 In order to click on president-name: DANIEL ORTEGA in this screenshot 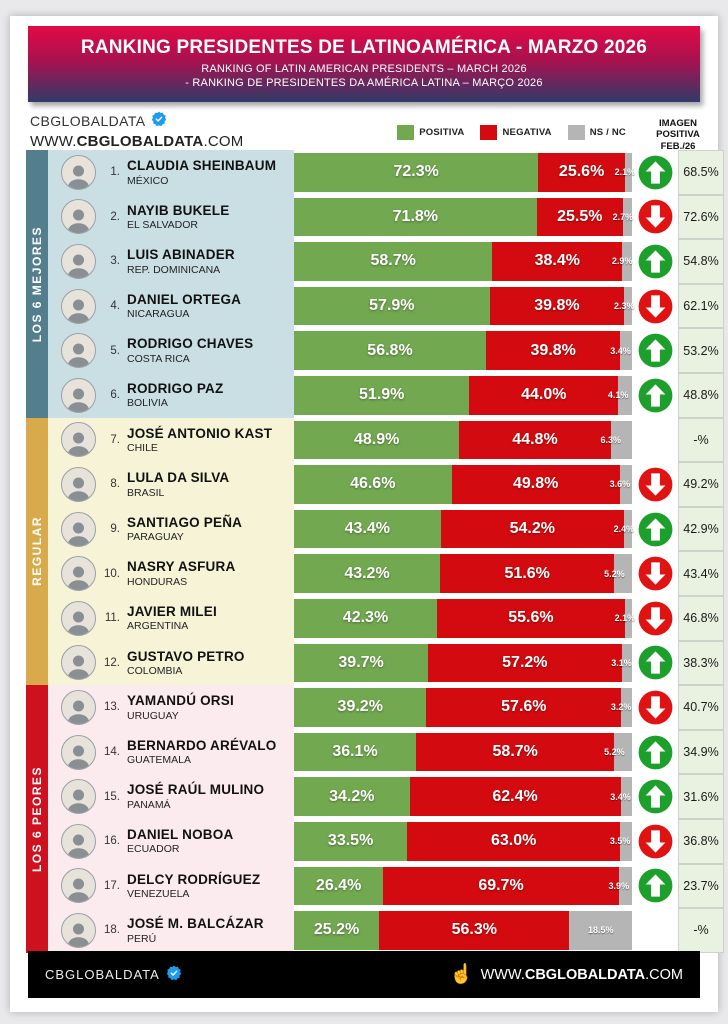, I will do `click(184, 299)`.